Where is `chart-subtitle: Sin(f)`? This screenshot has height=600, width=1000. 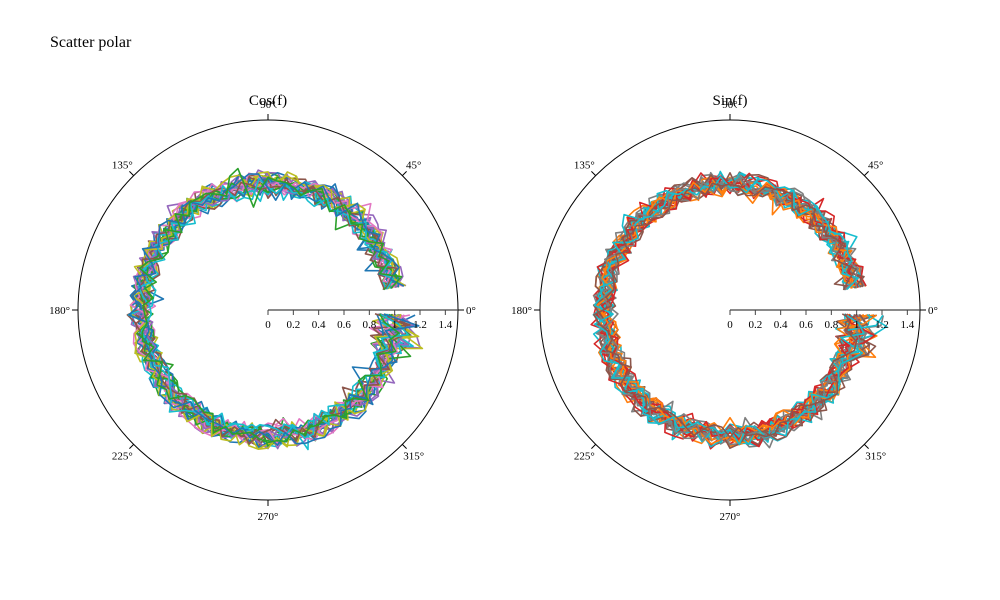
chart-subtitle: Sin(f) is located at coordinates (730, 101).